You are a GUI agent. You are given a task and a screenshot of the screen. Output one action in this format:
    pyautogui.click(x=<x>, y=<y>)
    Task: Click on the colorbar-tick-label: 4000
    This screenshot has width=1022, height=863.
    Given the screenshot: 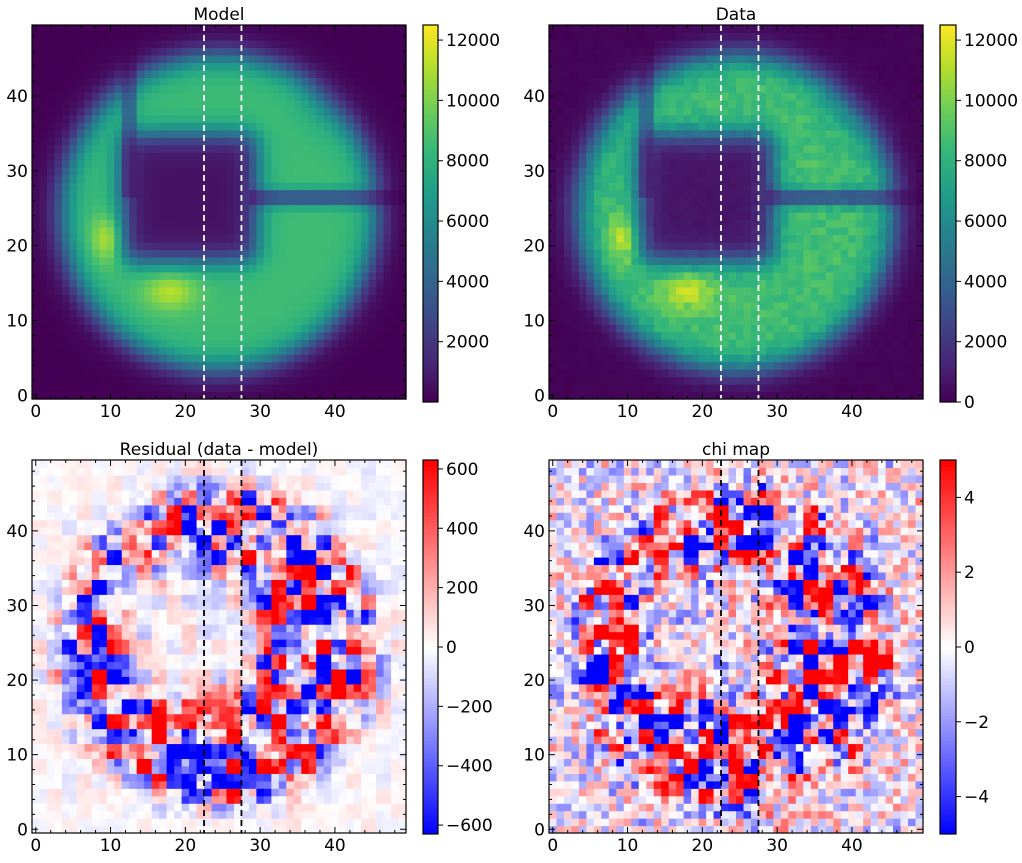 What is the action you would take?
    pyautogui.click(x=467, y=282)
    